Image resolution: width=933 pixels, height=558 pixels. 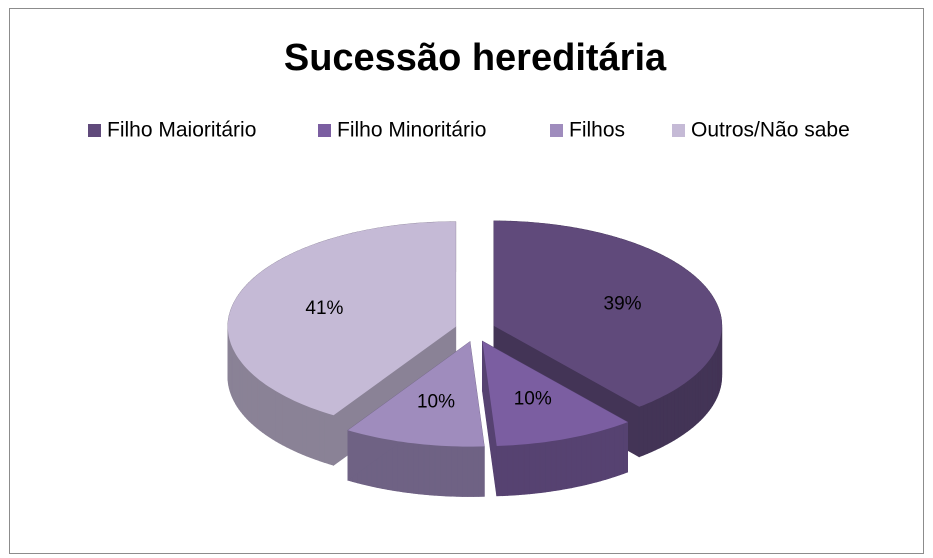 What do you see at coordinates (324, 308) in the screenshot?
I see `data-label: 41%` at bounding box center [324, 308].